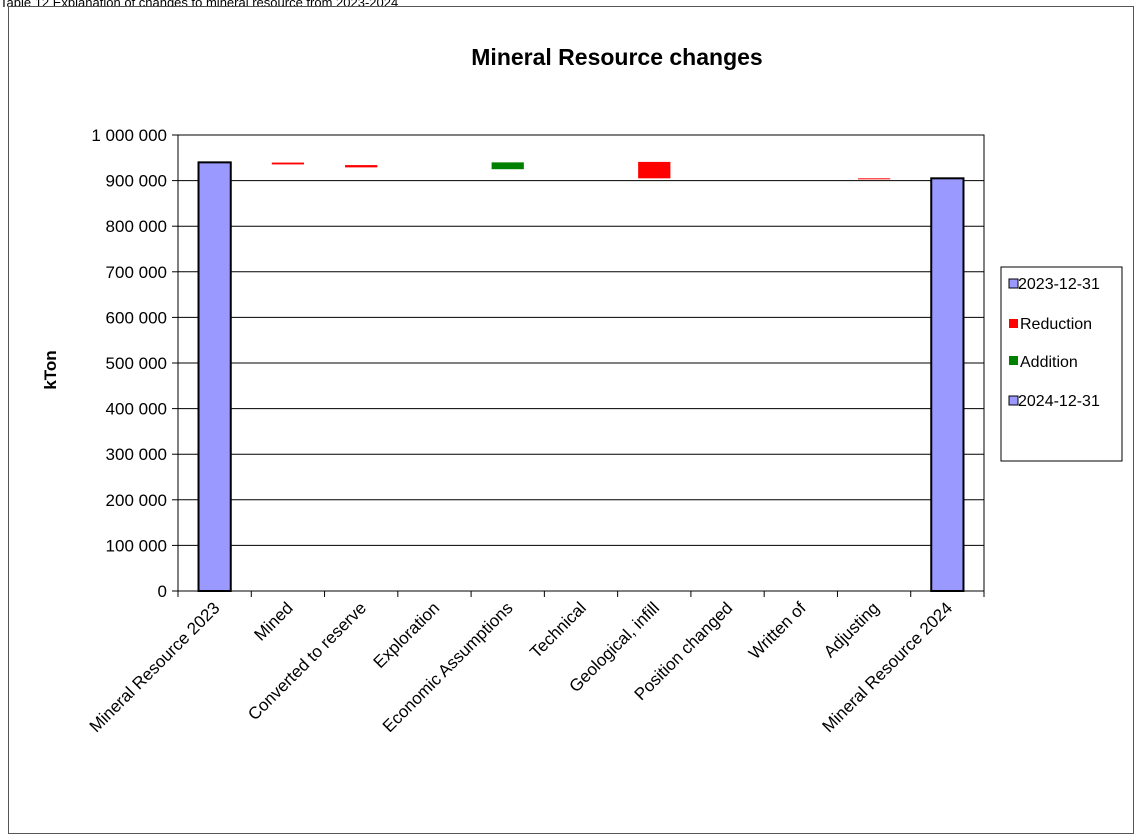 The height and width of the screenshot is (836, 1136). Describe the element at coordinates (851, 629) in the screenshot. I see `x-tick-label: Adjusting` at that location.